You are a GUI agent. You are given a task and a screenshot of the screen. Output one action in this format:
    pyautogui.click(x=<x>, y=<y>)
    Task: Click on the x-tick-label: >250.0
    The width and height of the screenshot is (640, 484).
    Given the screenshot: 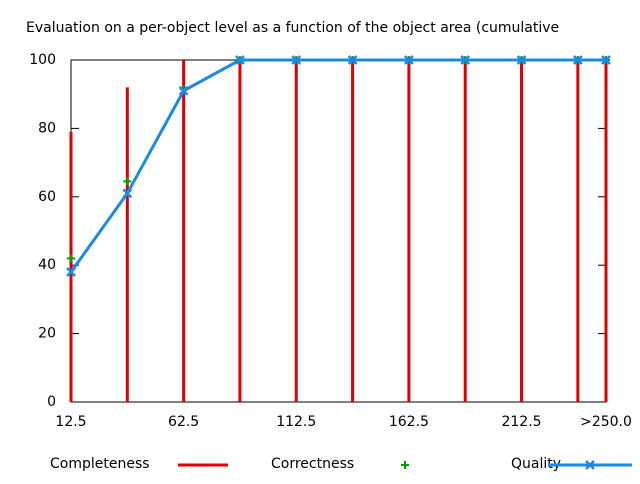 What is the action you would take?
    pyautogui.click(x=606, y=422)
    